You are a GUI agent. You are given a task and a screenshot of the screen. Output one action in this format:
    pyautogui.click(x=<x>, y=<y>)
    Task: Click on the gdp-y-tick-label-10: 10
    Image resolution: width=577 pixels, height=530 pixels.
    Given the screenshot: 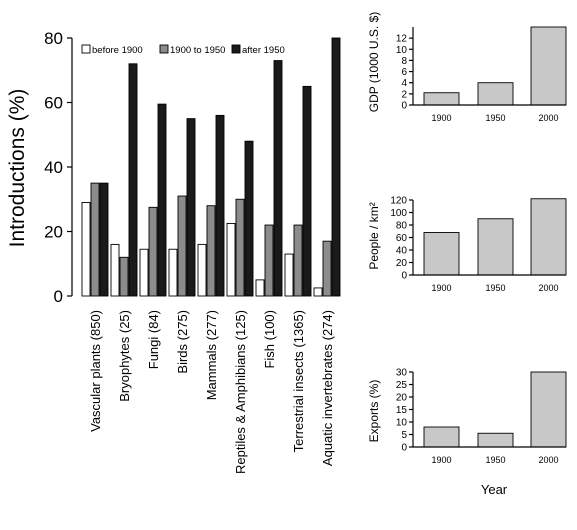 What is the action you would take?
    pyautogui.click(x=402, y=50)
    